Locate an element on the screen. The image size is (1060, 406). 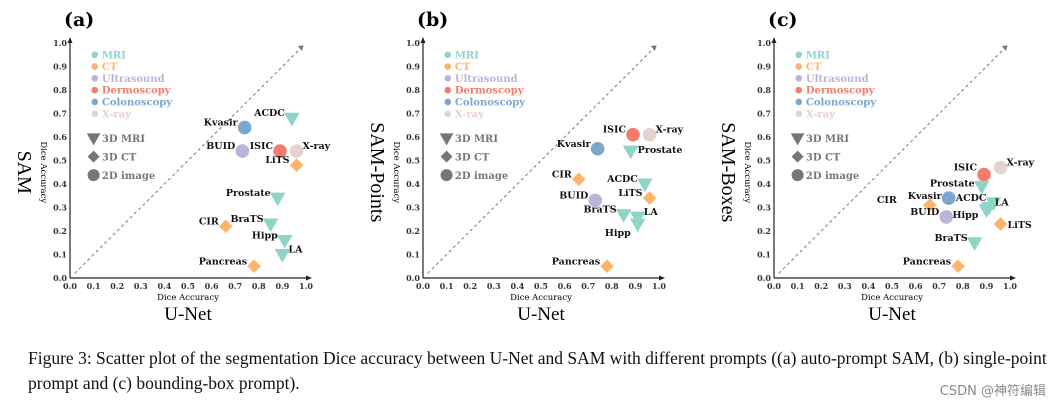
point-label: X-ray is located at coordinates (670, 130).